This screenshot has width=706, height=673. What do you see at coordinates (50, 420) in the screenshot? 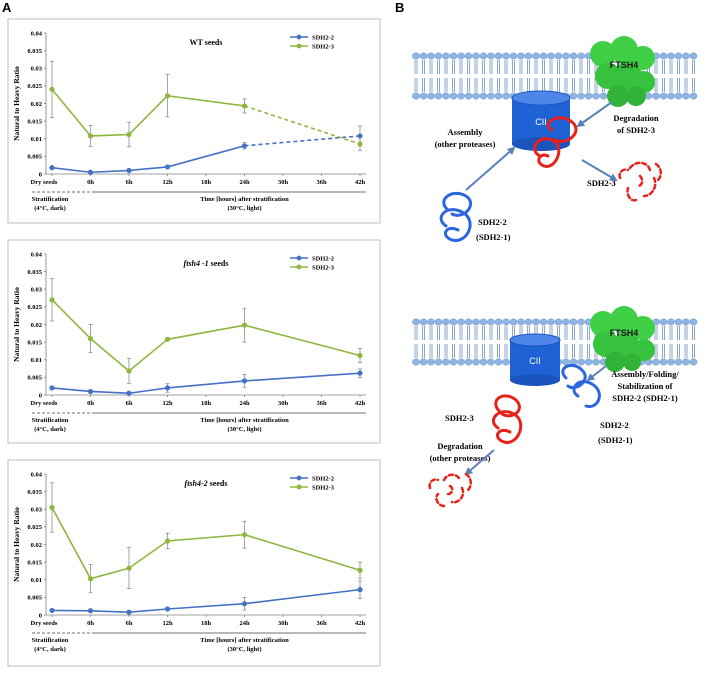
I see `stratification-label: Stratification` at bounding box center [50, 420].